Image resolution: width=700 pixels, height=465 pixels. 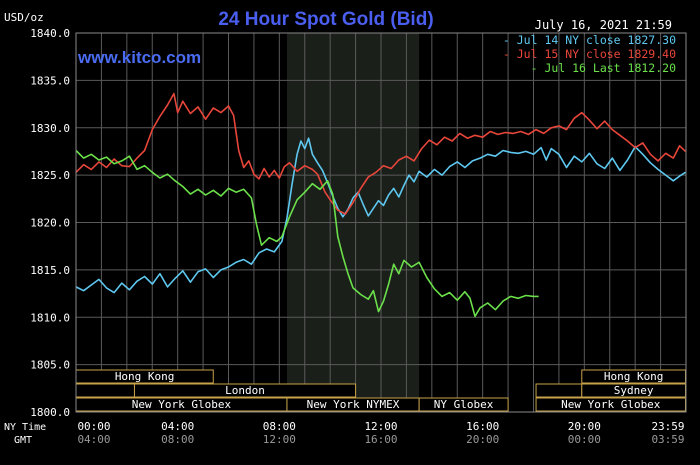 What do you see at coordinates (482, 439) in the screenshot?
I see `x-tick-label-gmt: 20:00` at bounding box center [482, 439].